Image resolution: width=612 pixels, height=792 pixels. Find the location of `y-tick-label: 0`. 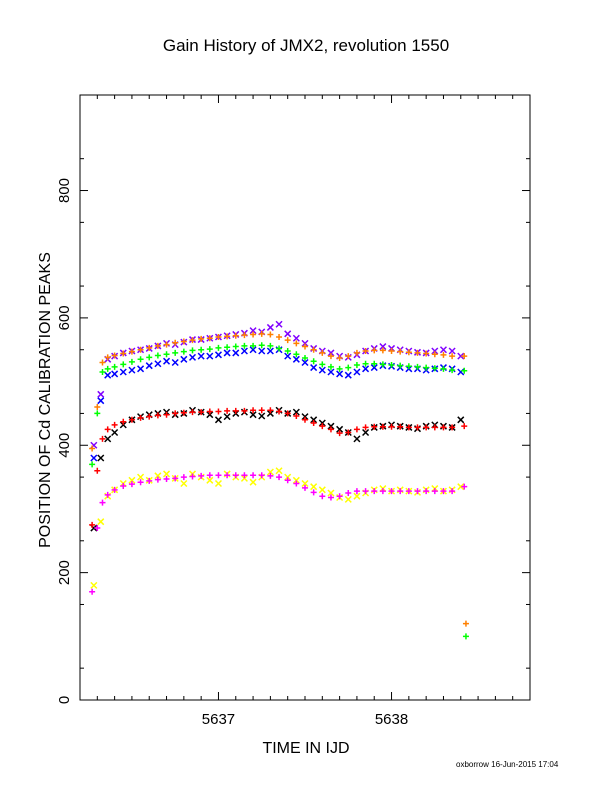

y-tick-label: 0 is located at coordinates (64, 700).